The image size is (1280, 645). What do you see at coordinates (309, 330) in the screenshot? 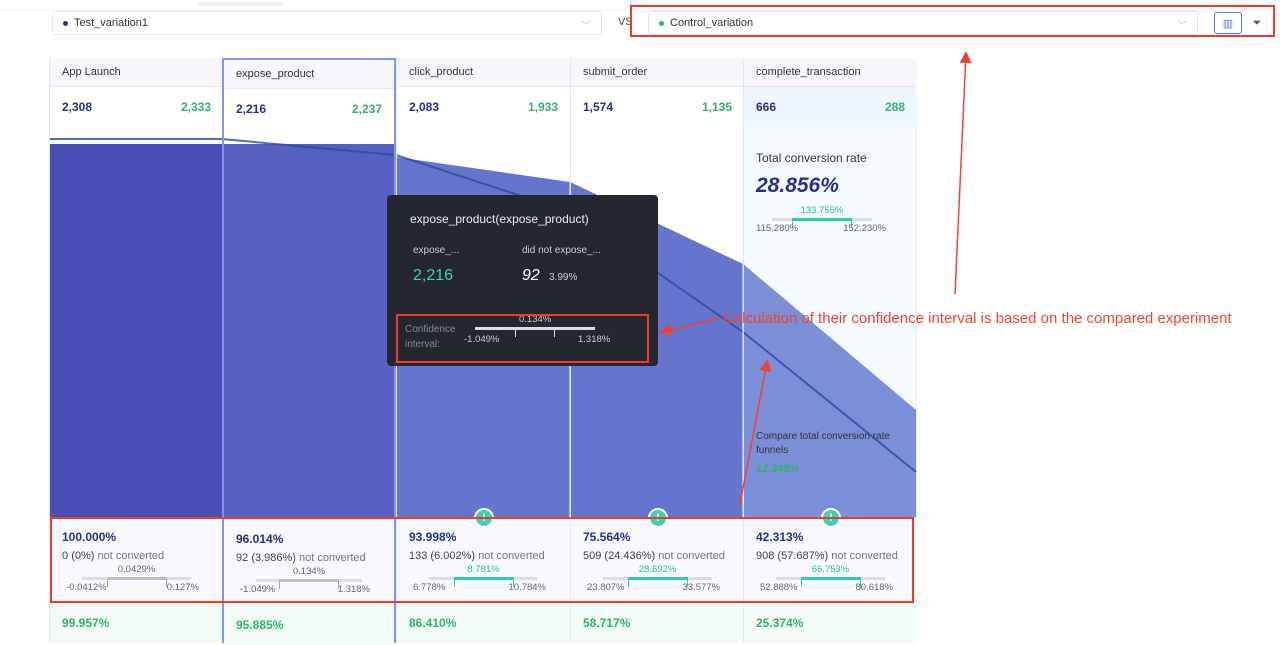
I see `funnel-bar-expose-product` at bounding box center [309, 330].